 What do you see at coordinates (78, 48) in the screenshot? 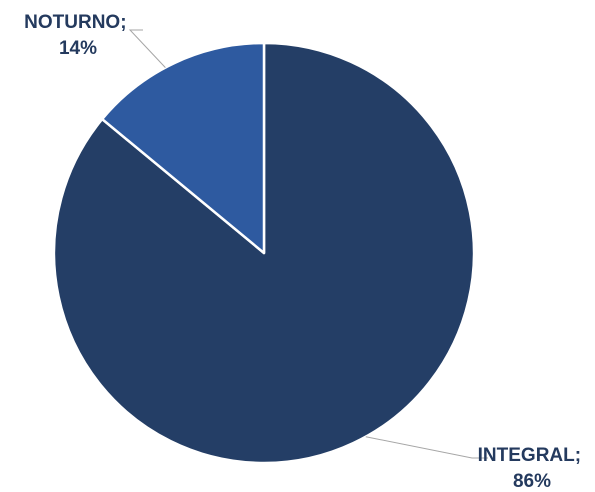
I see `slice-label-noturno-value: 14%` at bounding box center [78, 48].